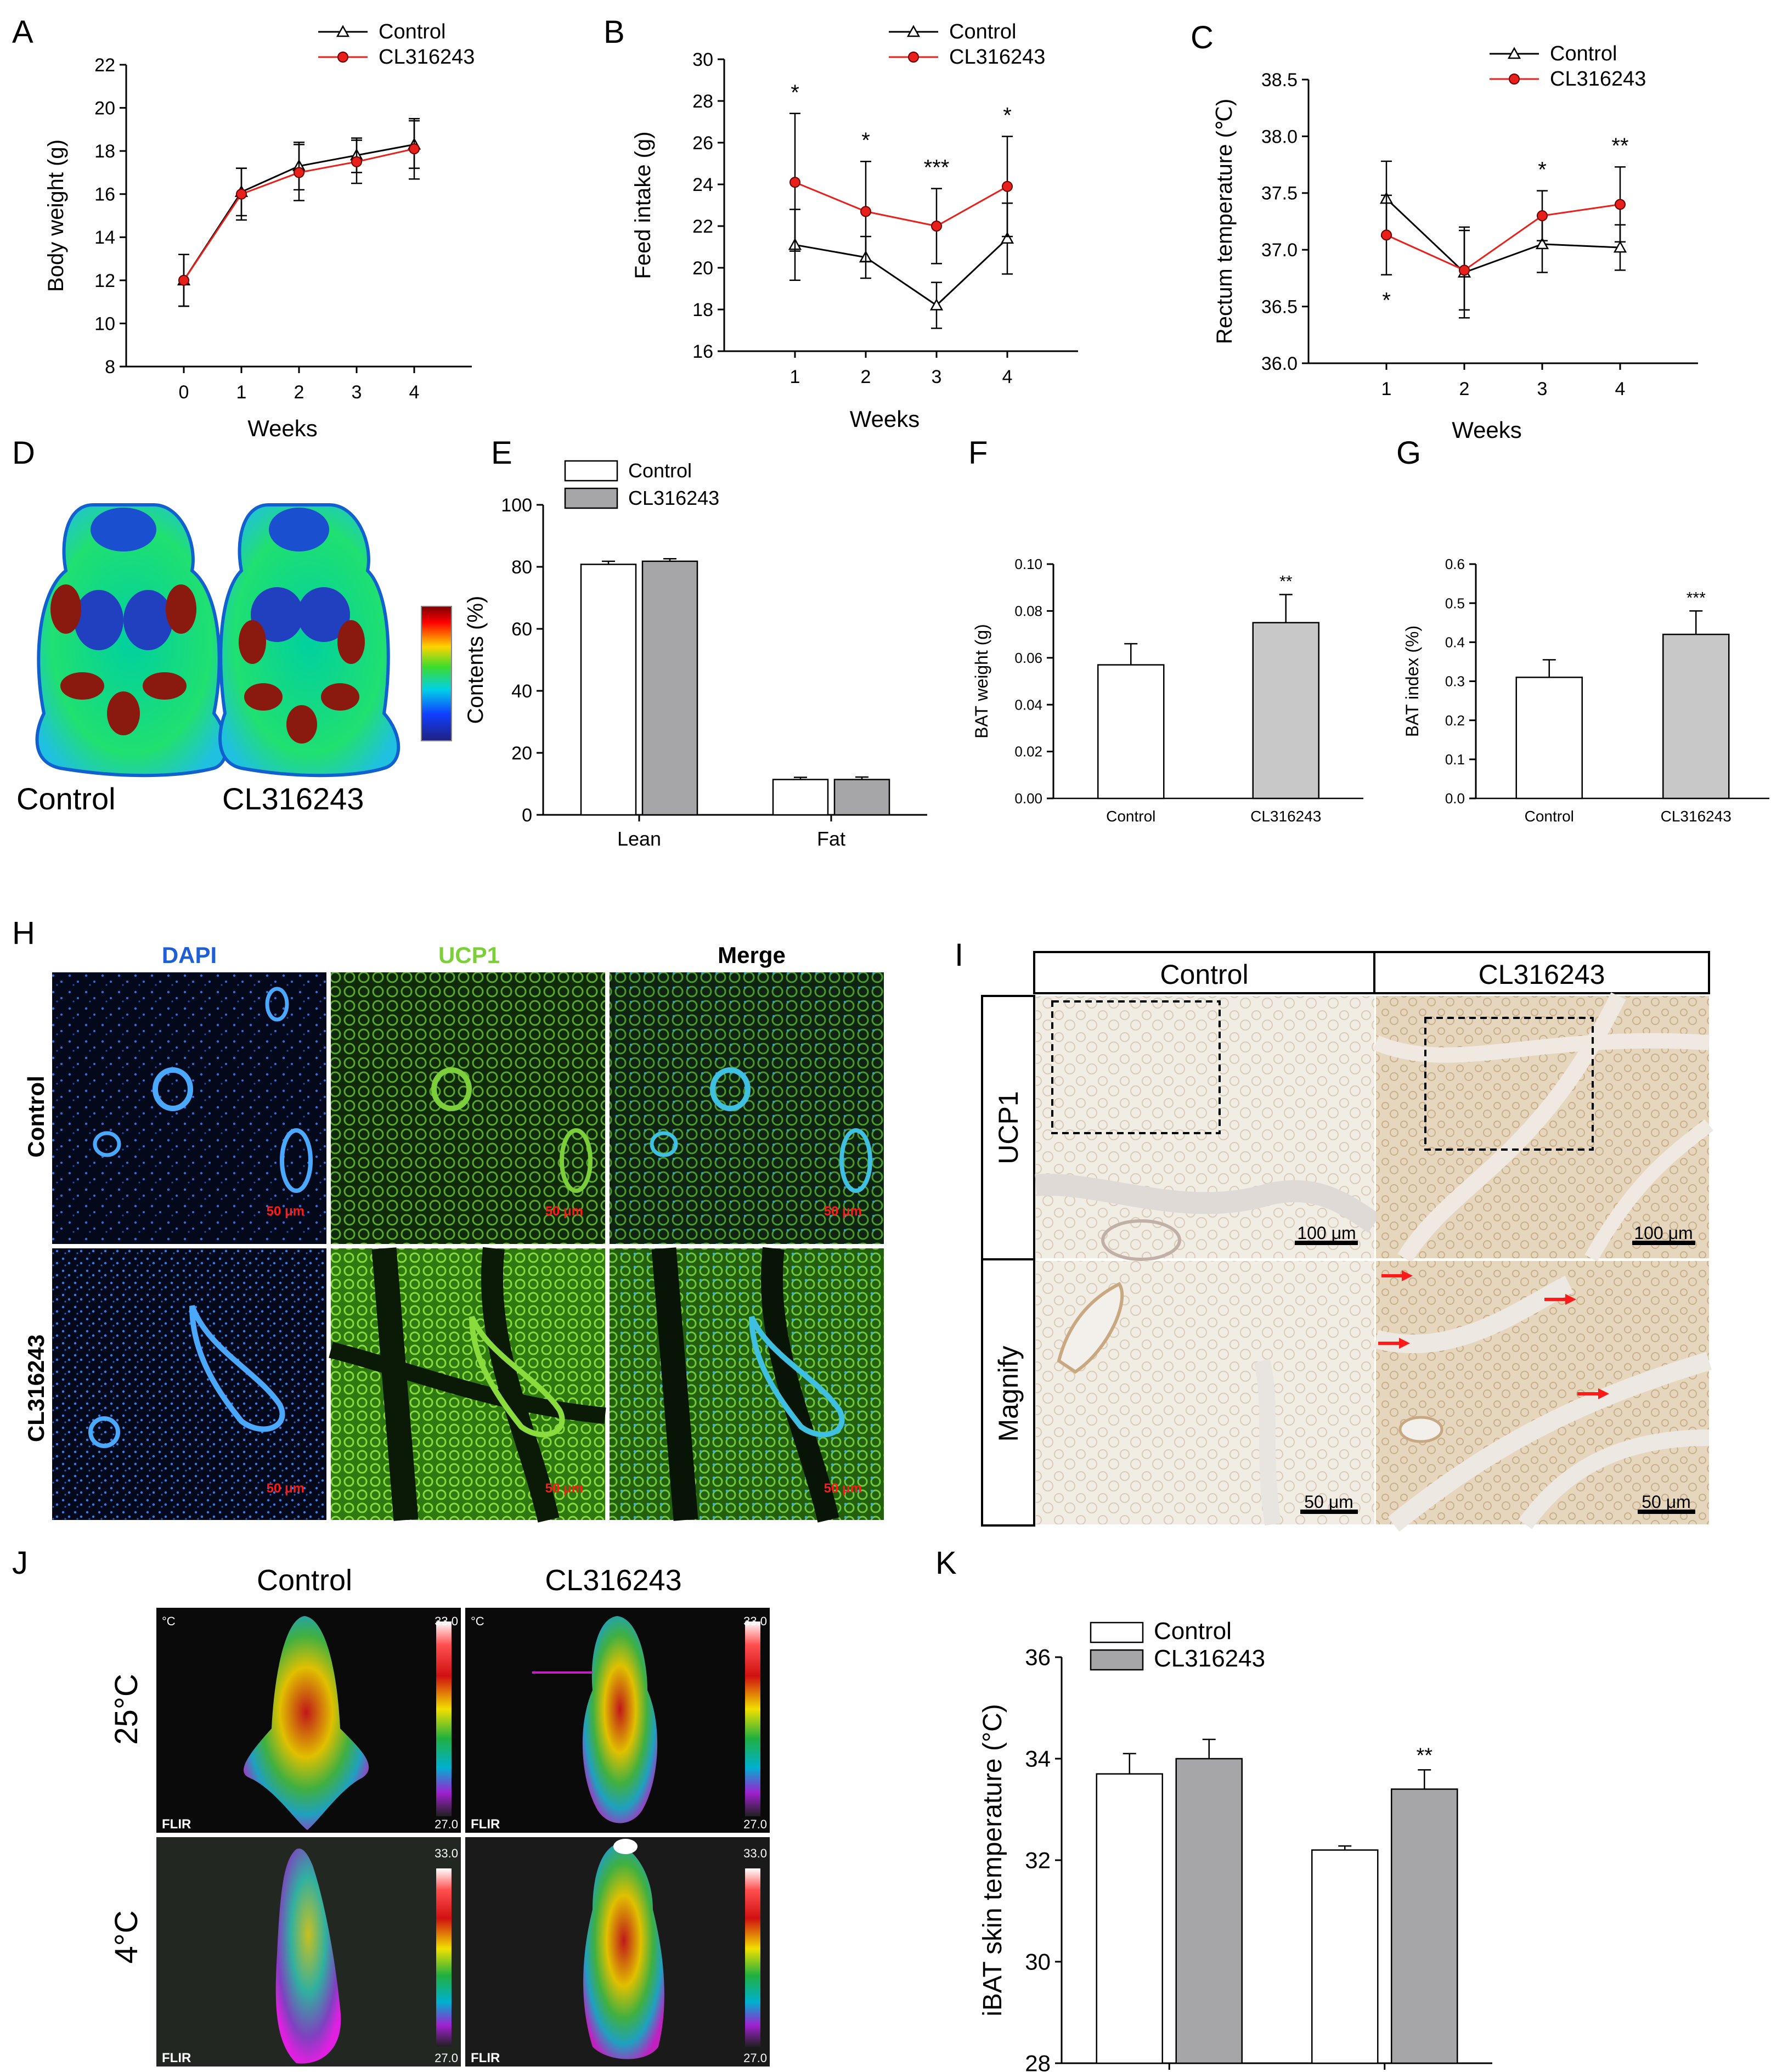 Image resolution: width=1771 pixels, height=2072 pixels. I want to click on panel-d-dexa: Control CL316243, so click(234, 659).